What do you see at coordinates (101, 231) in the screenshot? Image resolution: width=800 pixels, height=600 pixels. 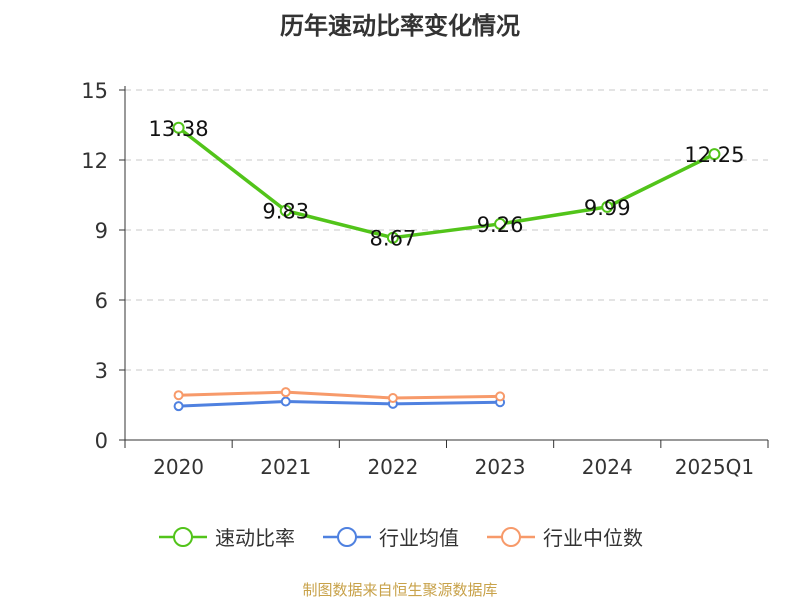 I see `y-tick-label: 9` at bounding box center [101, 231].